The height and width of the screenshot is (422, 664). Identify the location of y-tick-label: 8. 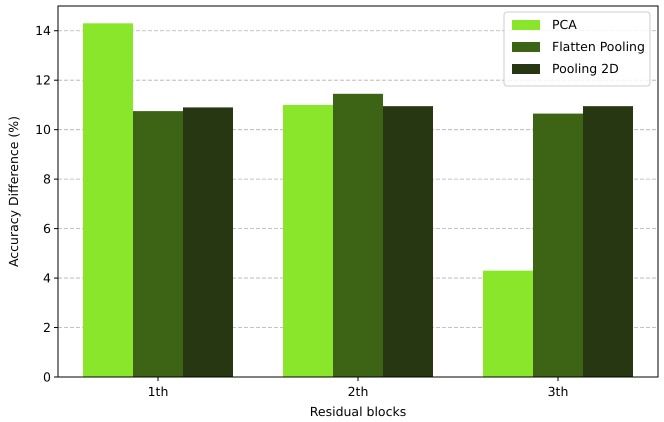
(47, 179).